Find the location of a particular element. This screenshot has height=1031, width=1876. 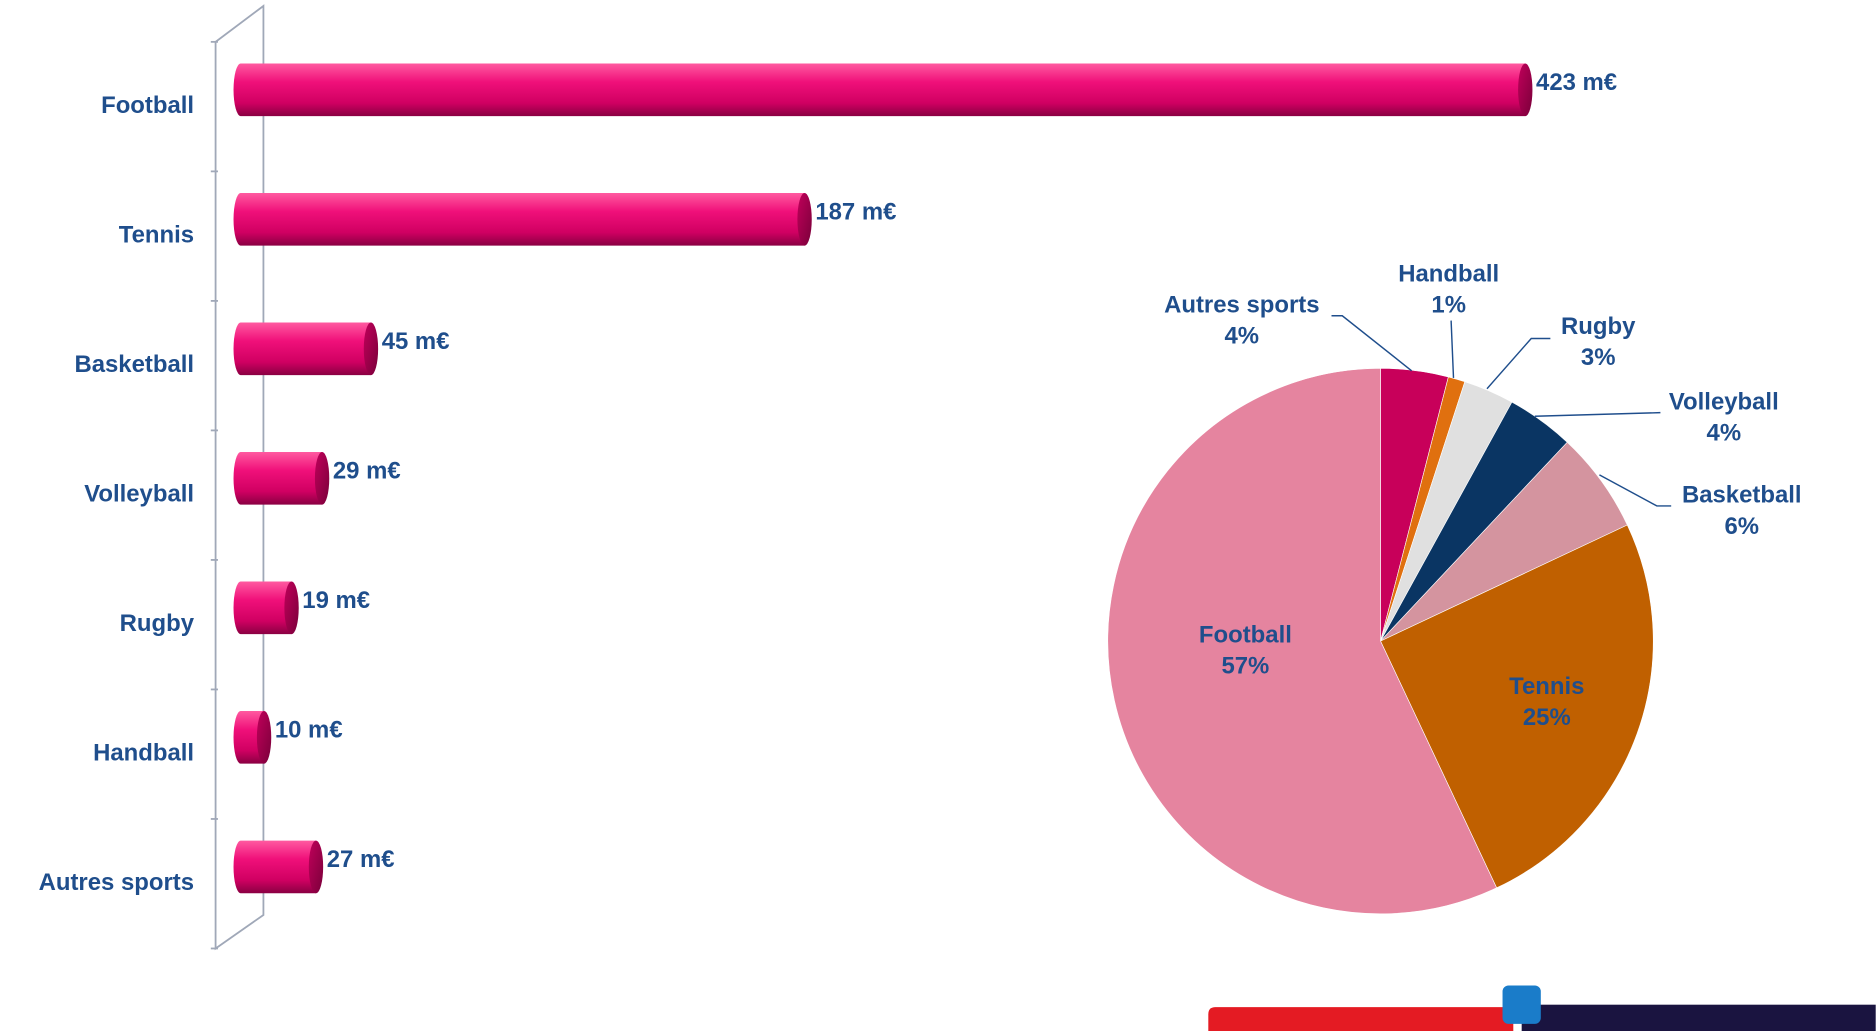

slice-label: Tennis is located at coordinates (1546, 686).